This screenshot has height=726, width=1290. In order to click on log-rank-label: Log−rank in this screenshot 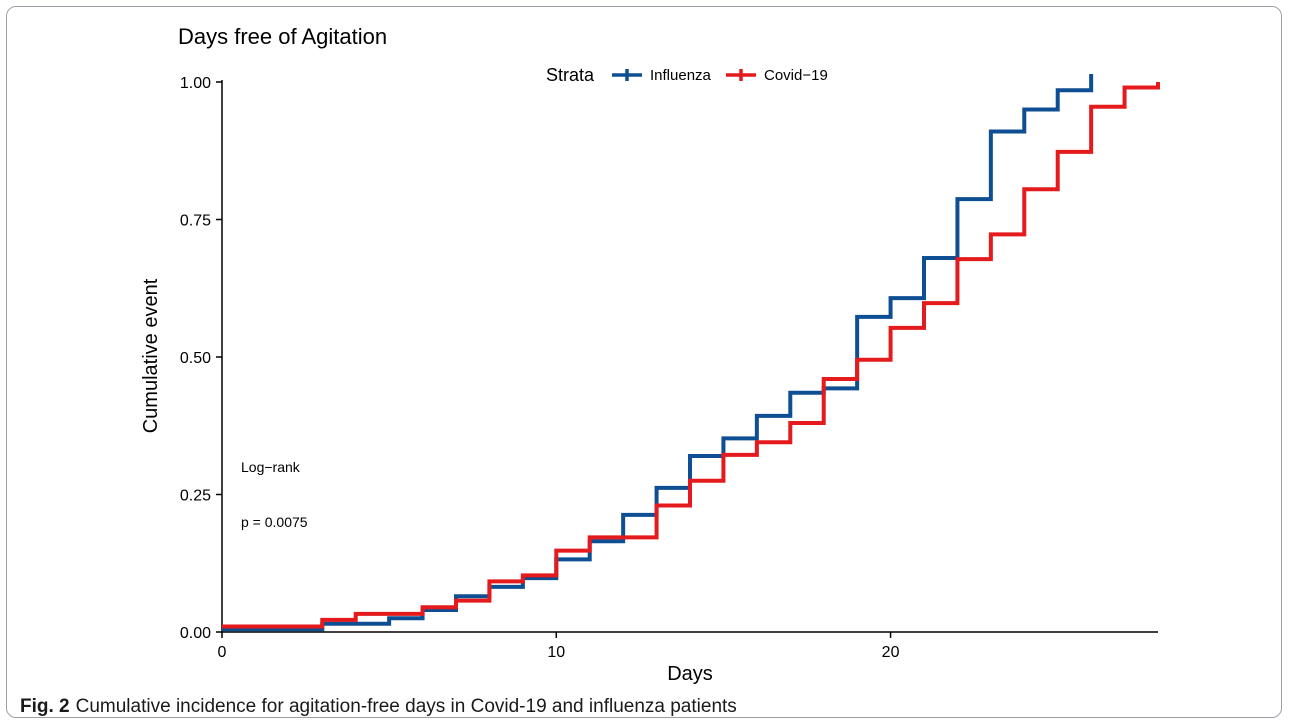, I will do `click(271, 467)`.